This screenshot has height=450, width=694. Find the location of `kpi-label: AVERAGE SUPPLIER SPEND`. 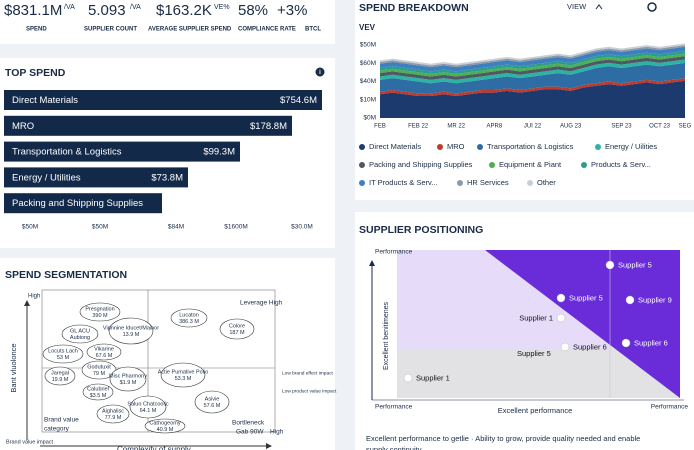

kpi-label: AVERAGE SUPPLIER SPEND is located at coordinates (190, 30).